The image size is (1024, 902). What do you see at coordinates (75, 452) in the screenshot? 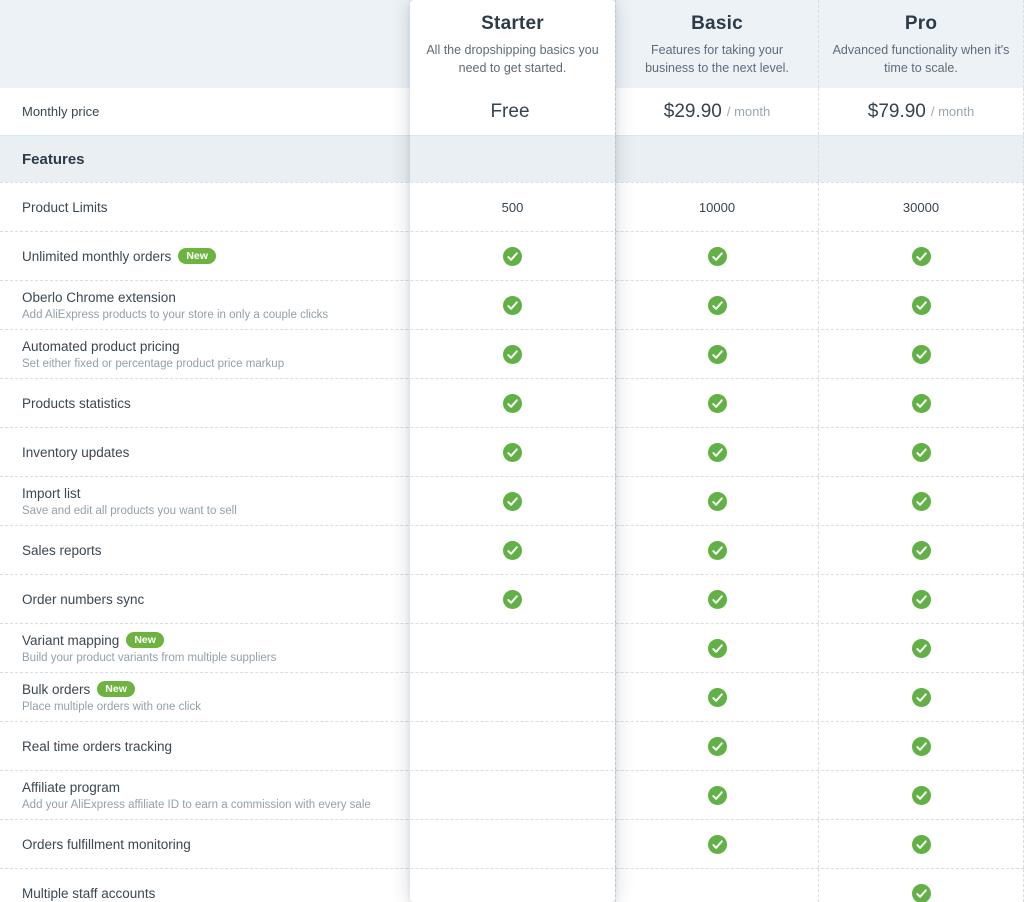
I see `feature-label-line: Inventory updates` at bounding box center [75, 452].